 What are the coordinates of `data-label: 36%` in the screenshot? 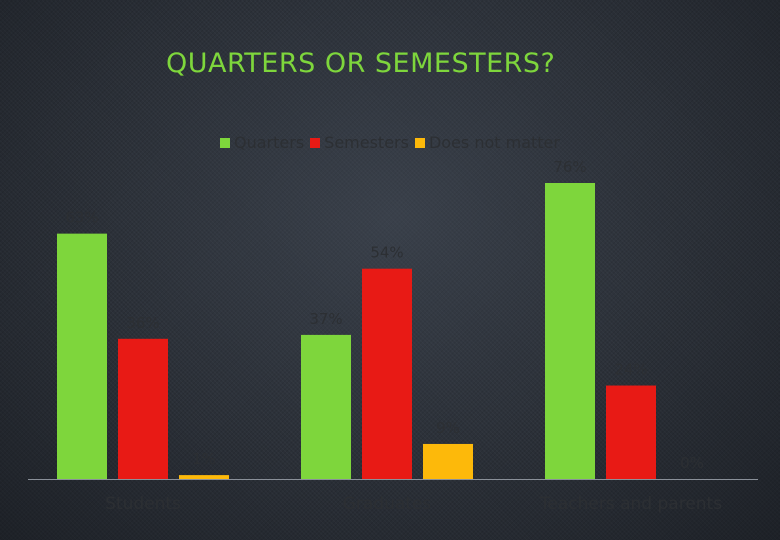 It's located at (142, 323).